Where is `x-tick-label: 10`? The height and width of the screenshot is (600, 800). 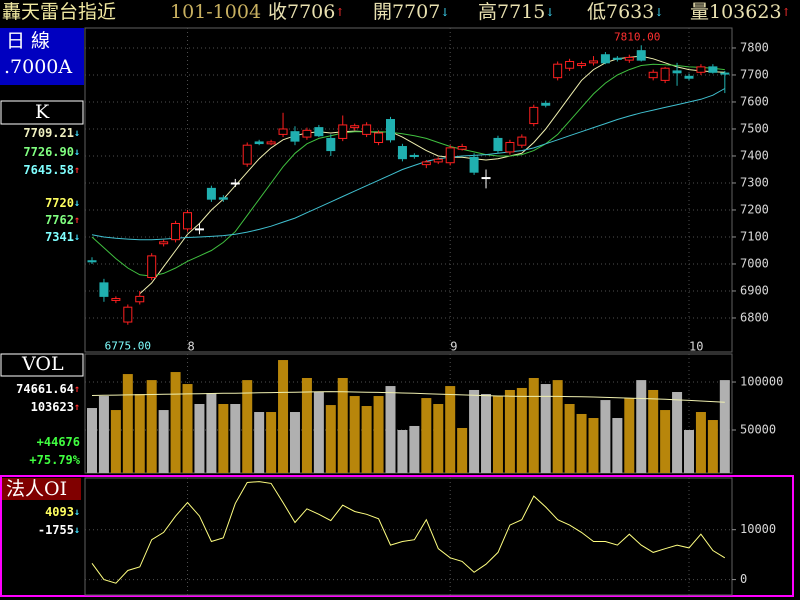
x-tick-label: 10 is located at coordinates (696, 347).